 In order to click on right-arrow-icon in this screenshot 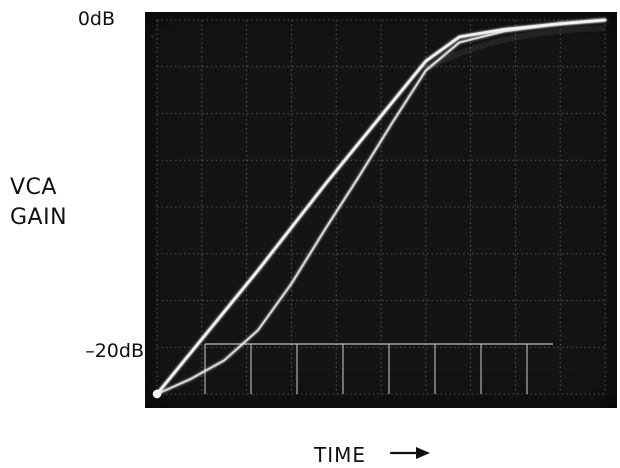, I will do `click(410, 453)`.